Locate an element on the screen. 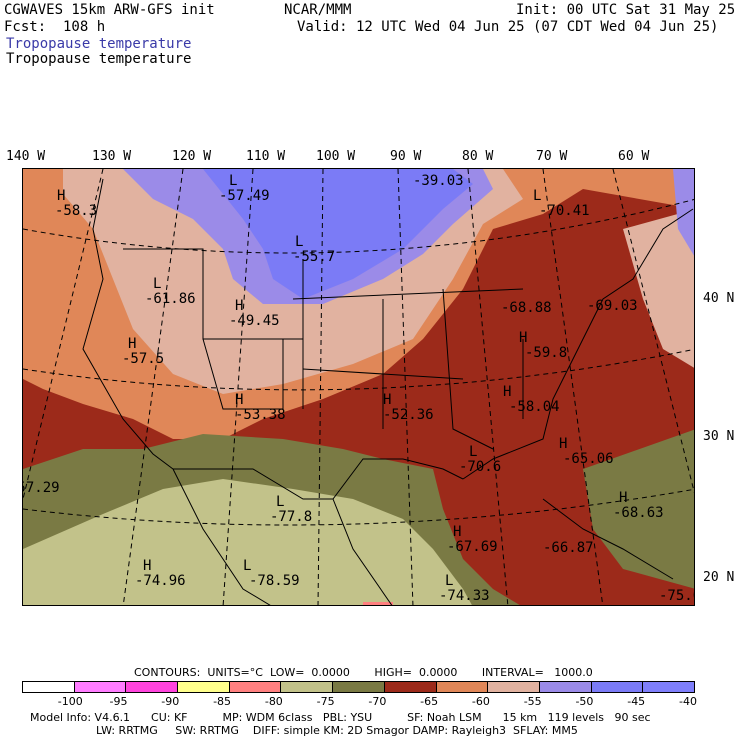 This screenshot has height=740, width=740. lon-label-120w: 120 W is located at coordinates (192, 156).